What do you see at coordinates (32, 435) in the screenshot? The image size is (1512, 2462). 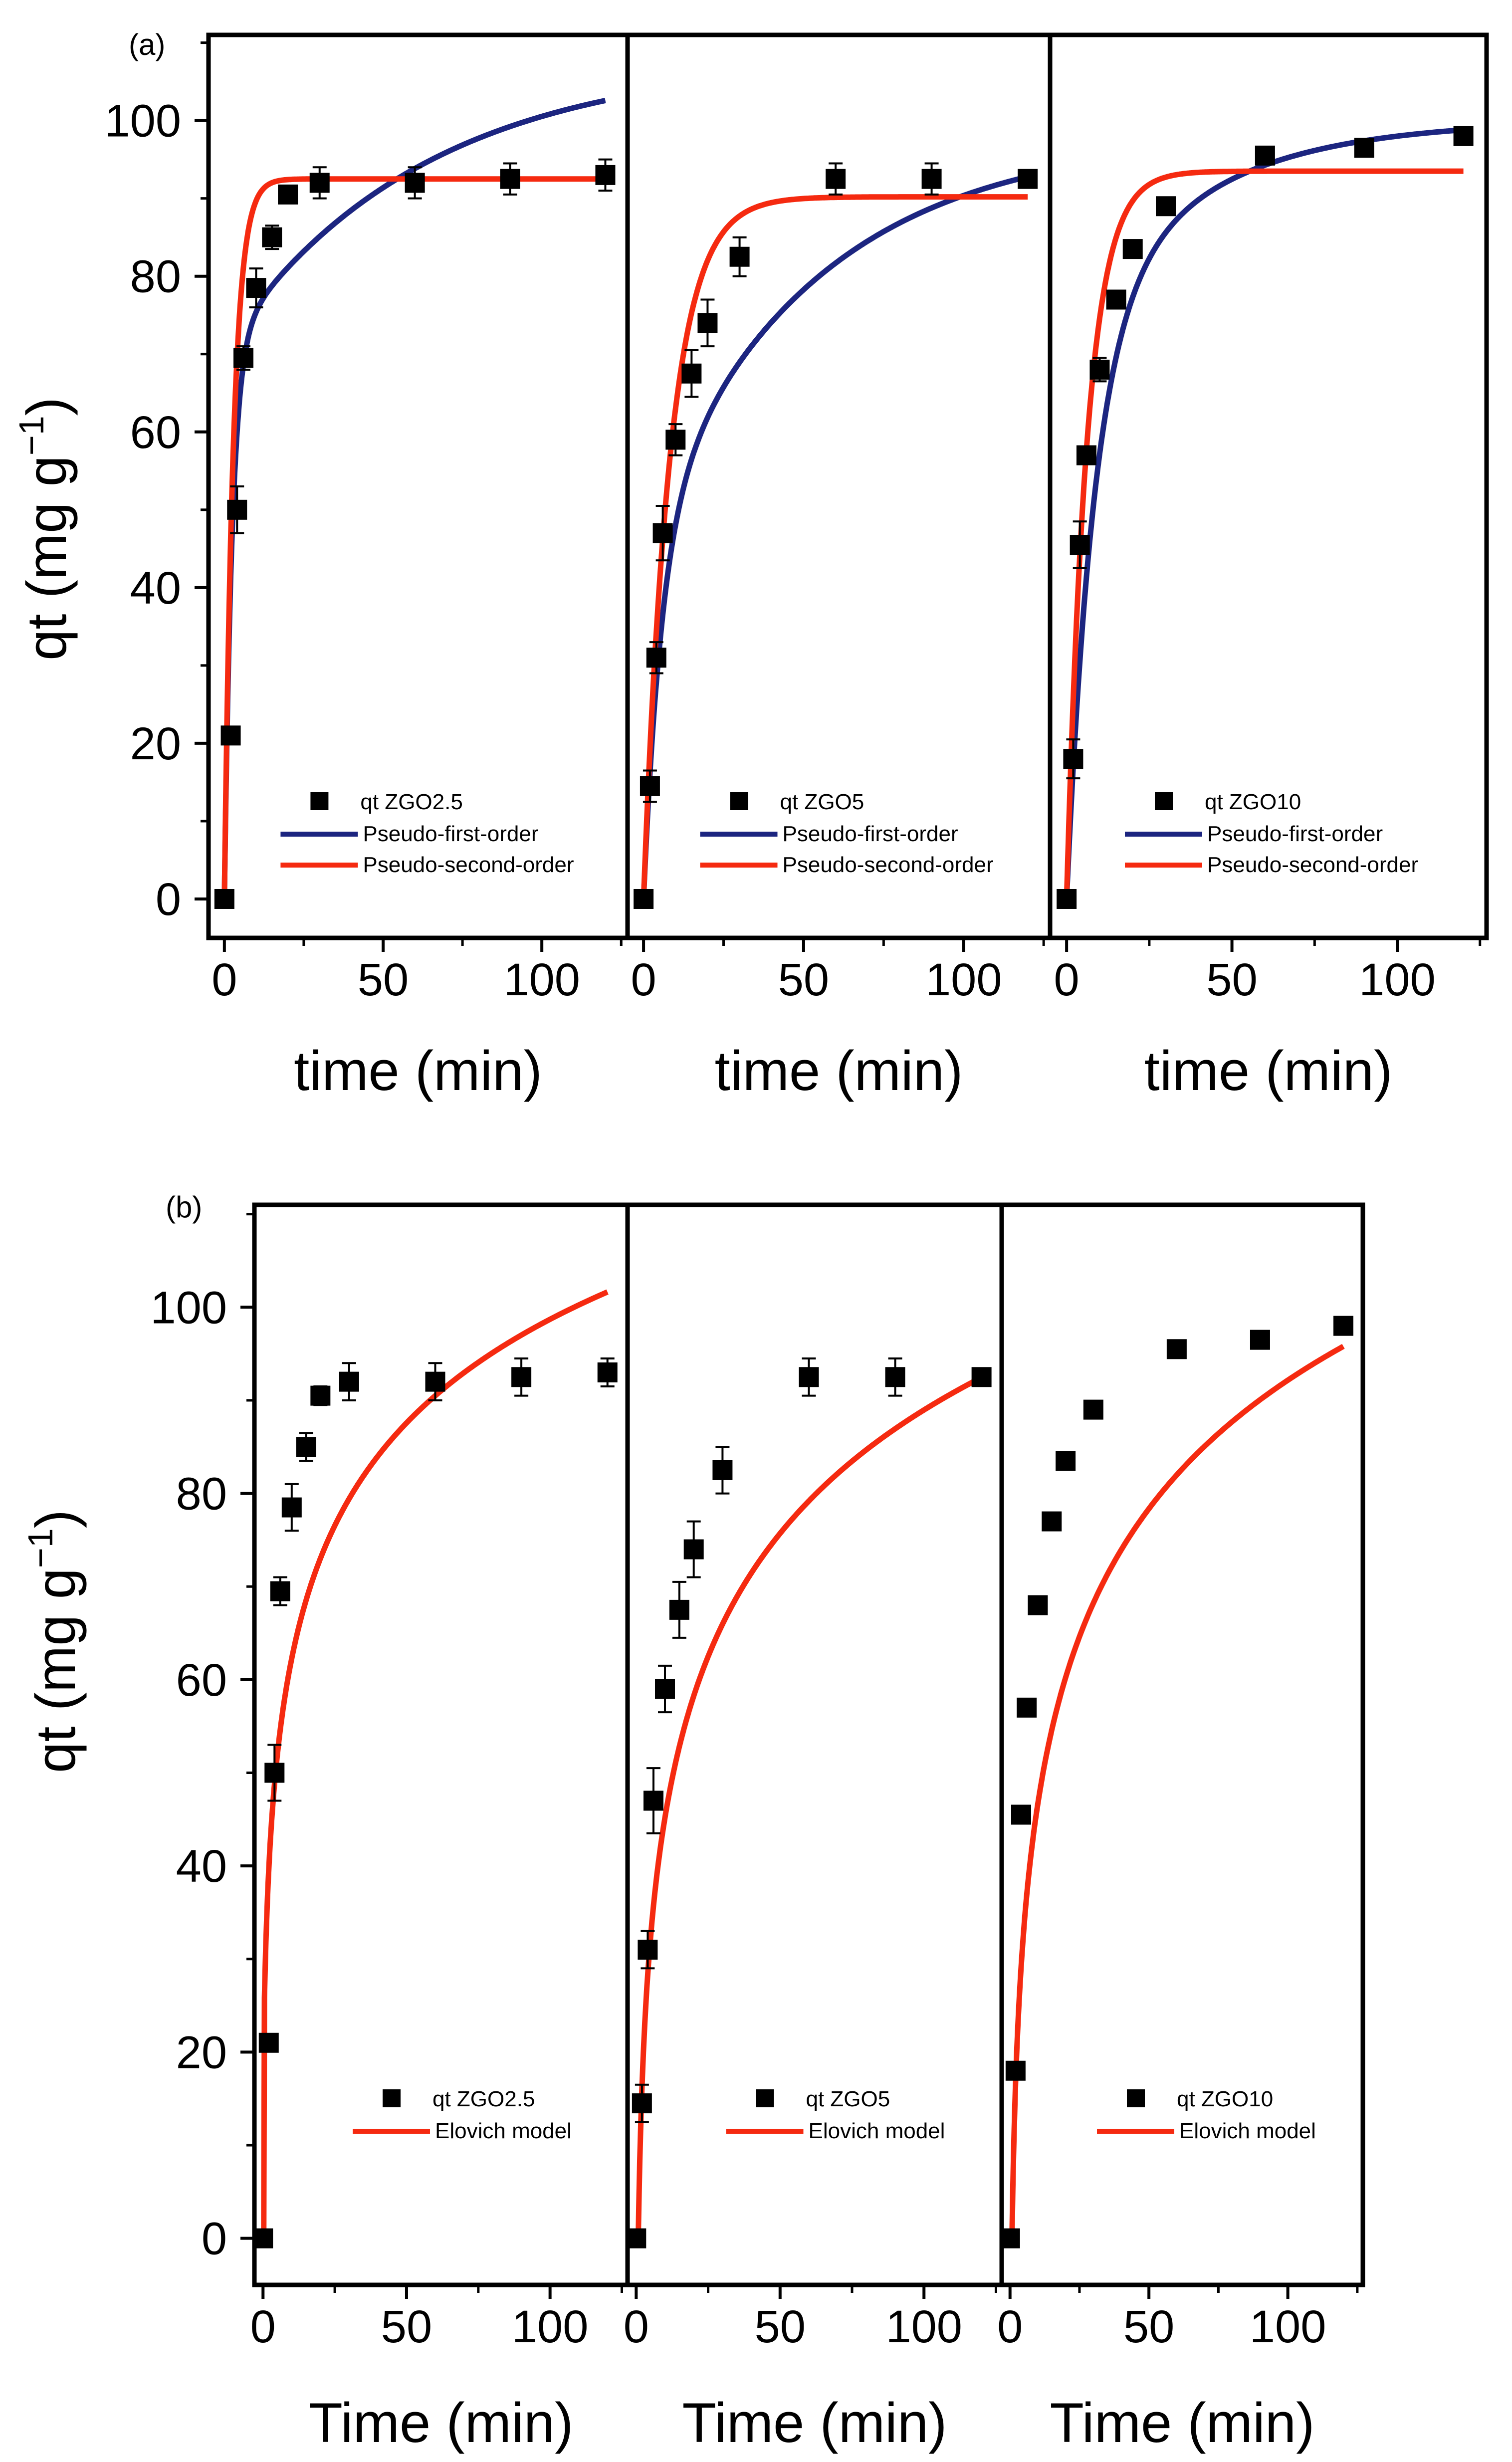 I see `y-axis-label-a-exponent: −1` at bounding box center [32, 435].